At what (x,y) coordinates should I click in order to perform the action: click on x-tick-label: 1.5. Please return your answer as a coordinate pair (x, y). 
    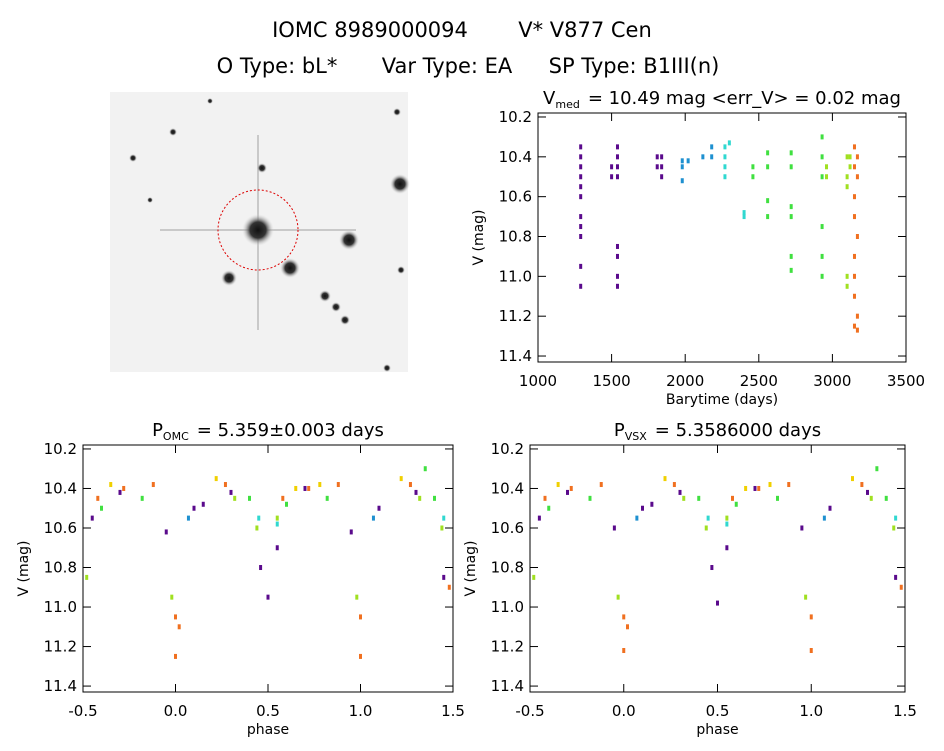
    Looking at the image, I should click on (905, 711).